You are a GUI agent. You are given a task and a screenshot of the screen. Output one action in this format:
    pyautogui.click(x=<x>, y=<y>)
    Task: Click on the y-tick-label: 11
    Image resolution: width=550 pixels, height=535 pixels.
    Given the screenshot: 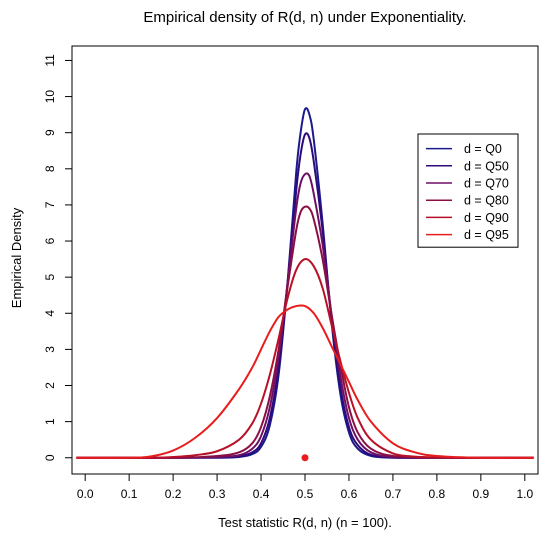 What is the action you would take?
    pyautogui.click(x=50, y=60)
    